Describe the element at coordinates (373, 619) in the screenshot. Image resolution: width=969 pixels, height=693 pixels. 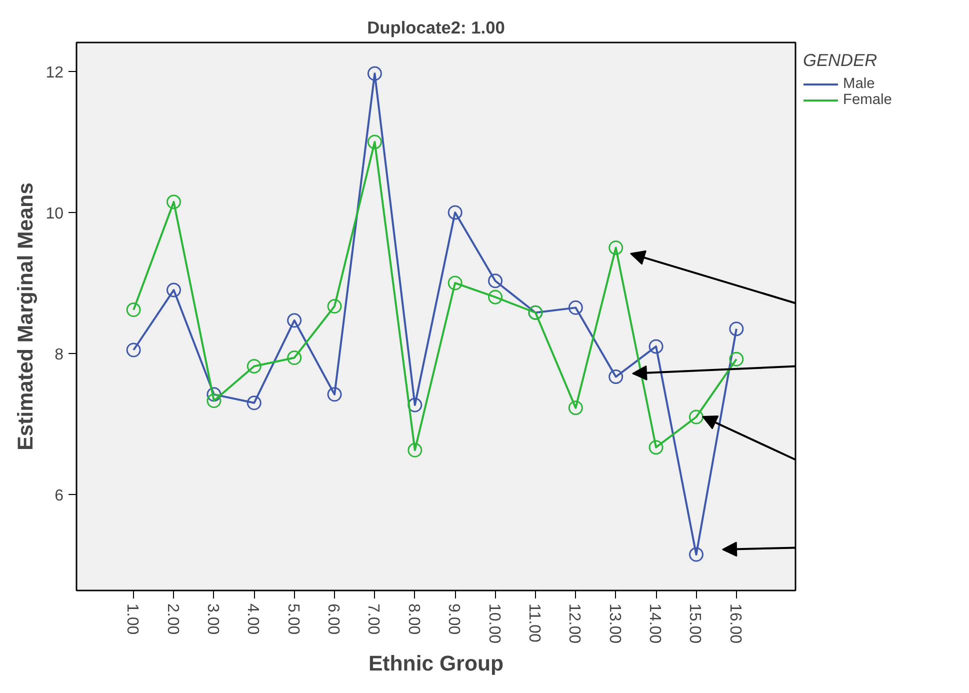
I see `x-tick-label: 7.00` at that location.